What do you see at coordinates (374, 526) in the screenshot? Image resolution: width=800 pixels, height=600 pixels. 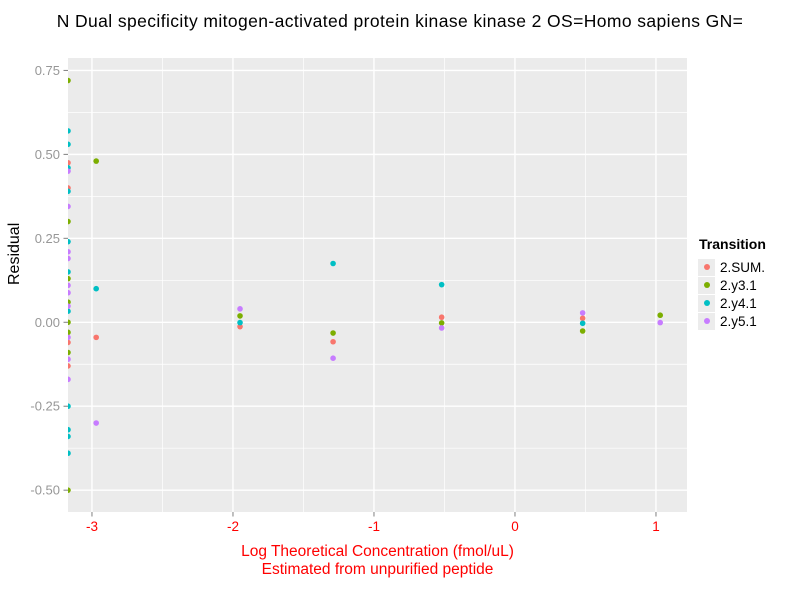 I see `x-tick-label: -1` at bounding box center [374, 526].